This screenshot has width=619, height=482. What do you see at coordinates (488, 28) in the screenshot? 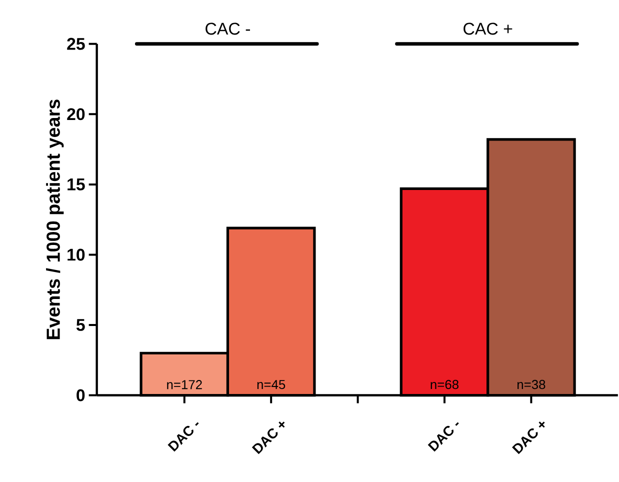
I see `text: CAC +` at bounding box center [488, 28].